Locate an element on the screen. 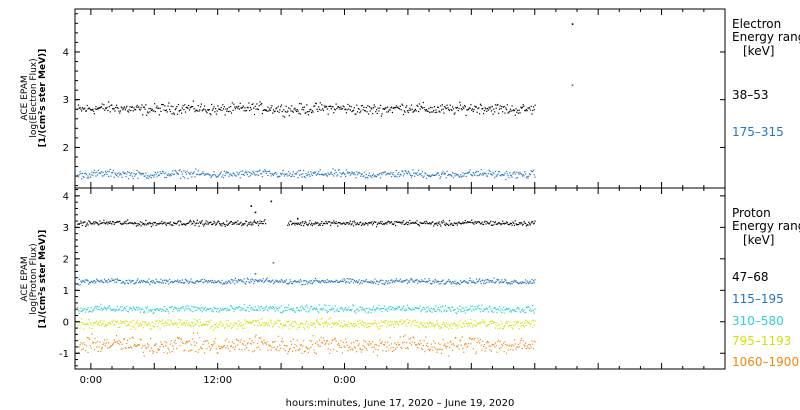 The image size is (800, 410). proton-legend-title-3: [keV] is located at coordinates (758, 240).